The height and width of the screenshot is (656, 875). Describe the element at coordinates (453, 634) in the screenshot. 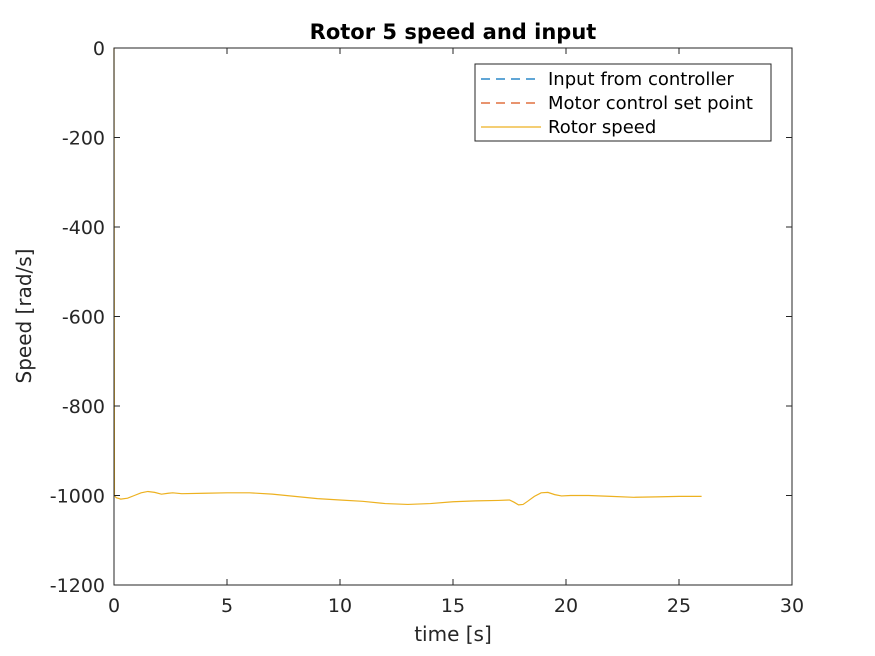

I see `x-axis-label: time [s]` at that location.